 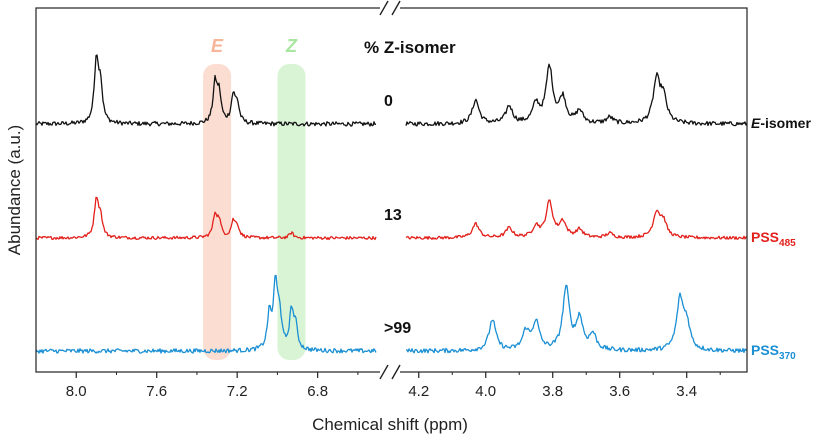 What do you see at coordinates (418, 391) in the screenshot?
I see `tick-label-right-4.2: 4.2` at bounding box center [418, 391].